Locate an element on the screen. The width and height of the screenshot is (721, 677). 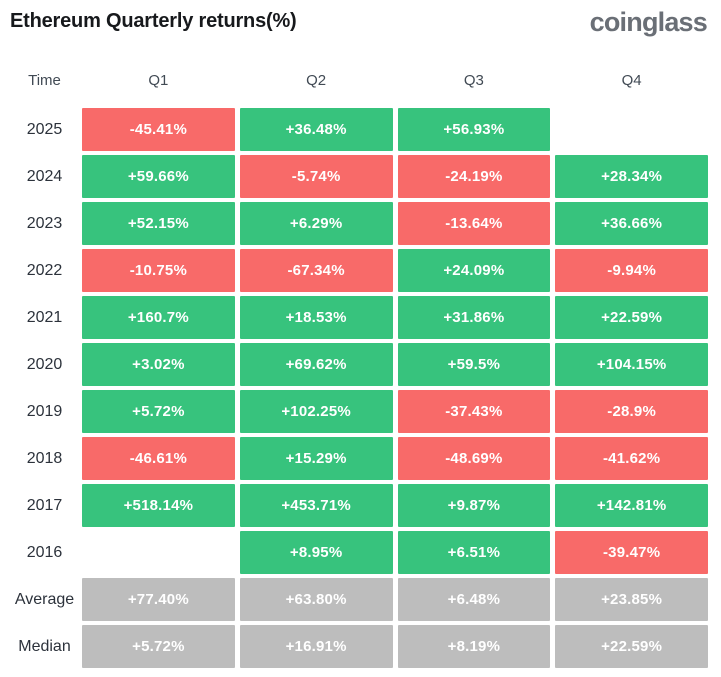
row-label: 2020 is located at coordinates (44, 364).